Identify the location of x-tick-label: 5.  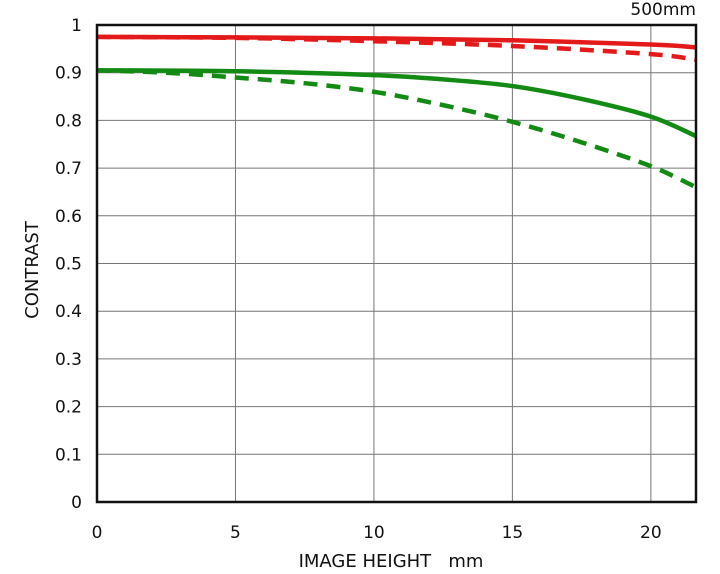
(235, 533).